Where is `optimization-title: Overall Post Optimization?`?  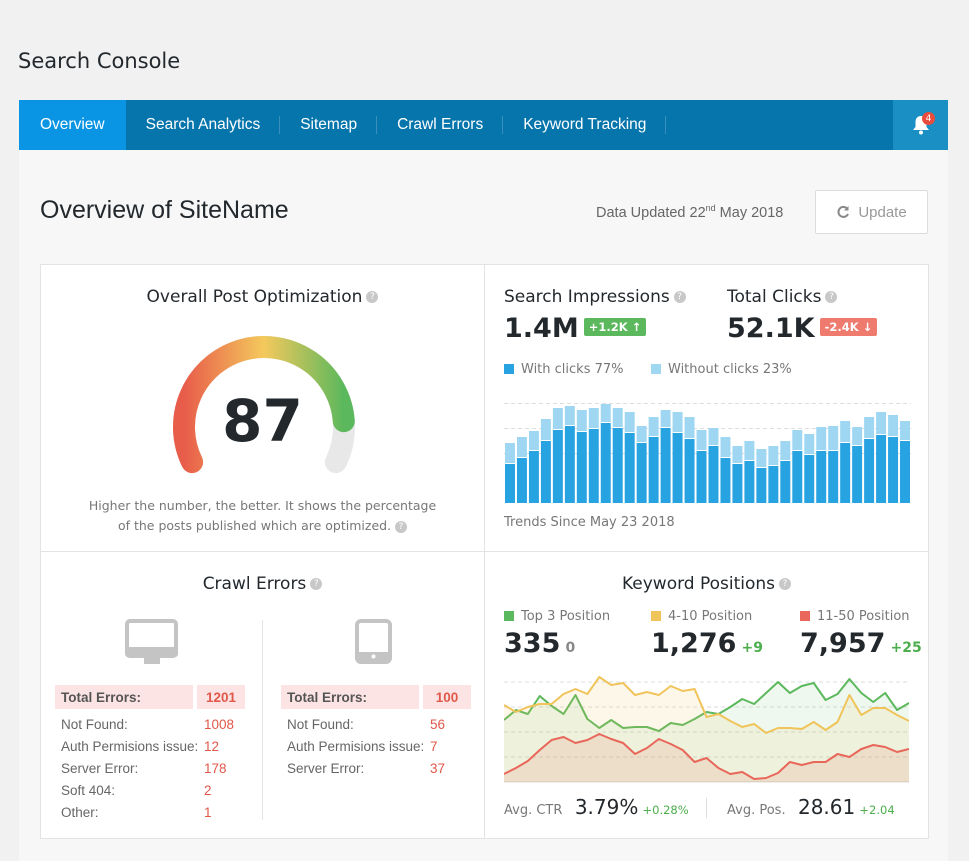
optimization-title: Overall Post Optimization? is located at coordinates (262, 297).